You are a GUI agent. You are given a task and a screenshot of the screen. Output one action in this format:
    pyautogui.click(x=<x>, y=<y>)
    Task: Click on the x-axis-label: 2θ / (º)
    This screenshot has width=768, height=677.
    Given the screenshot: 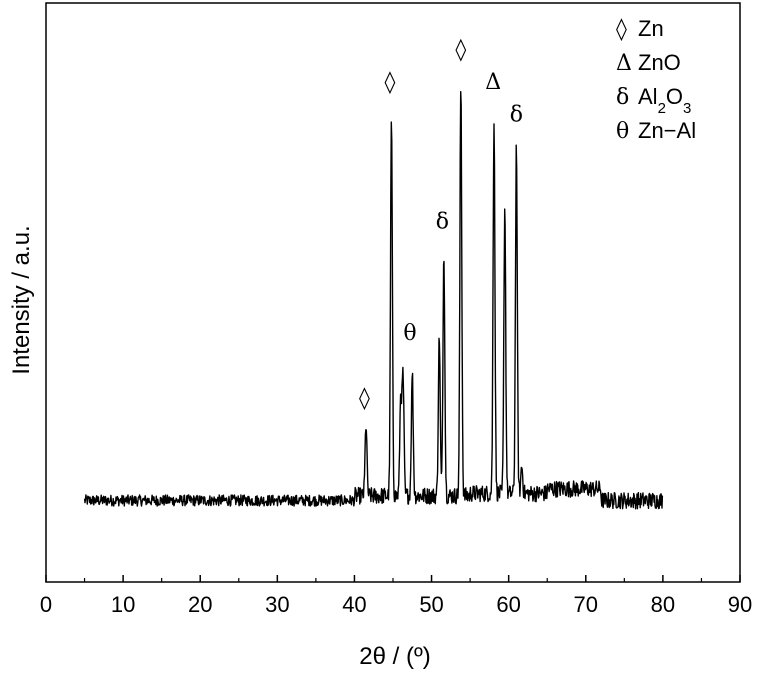 What is the action you would take?
    pyautogui.click(x=394, y=656)
    